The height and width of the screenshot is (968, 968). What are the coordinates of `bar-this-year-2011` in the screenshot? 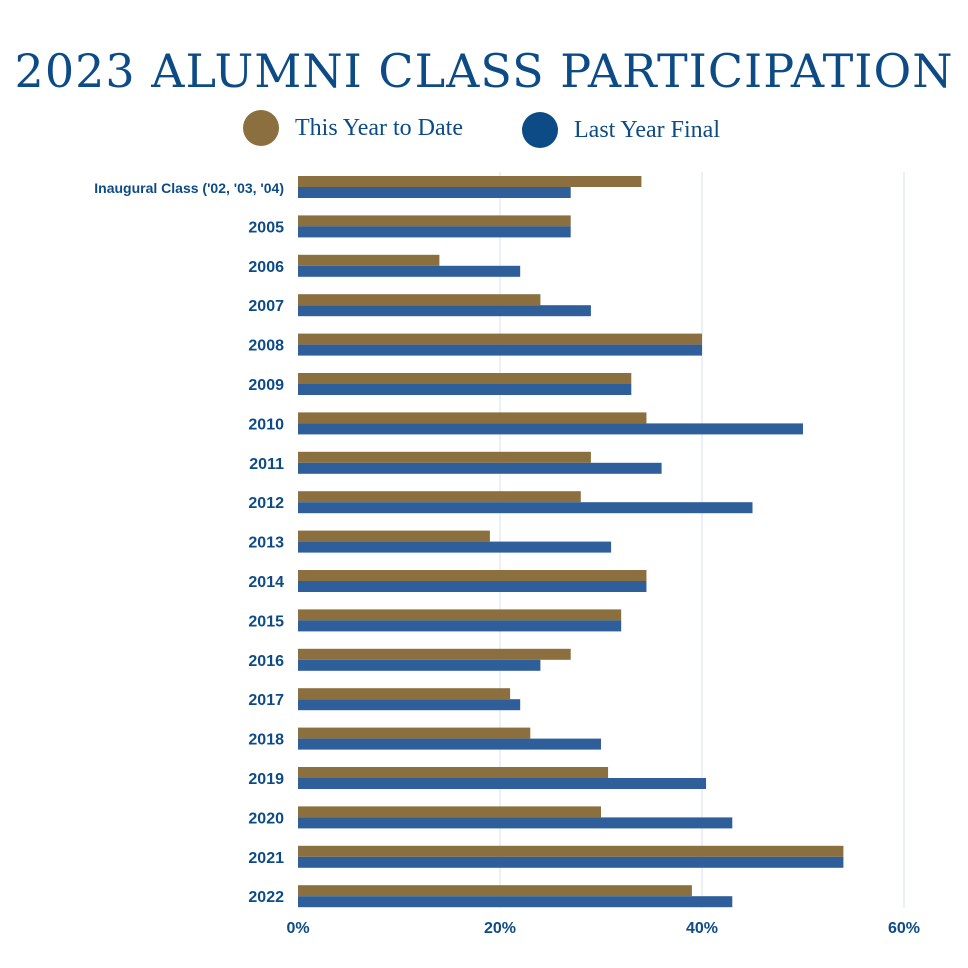 It's located at (444, 457).